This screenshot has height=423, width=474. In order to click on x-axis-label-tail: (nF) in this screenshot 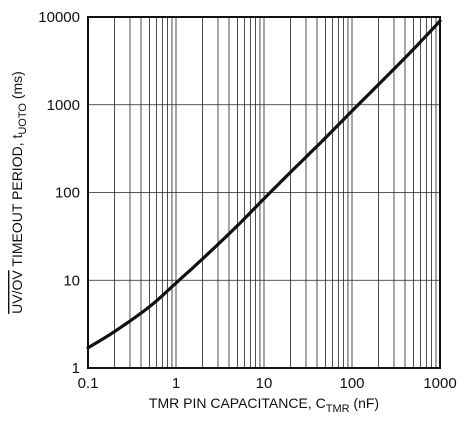, I will do `click(365, 403)`.